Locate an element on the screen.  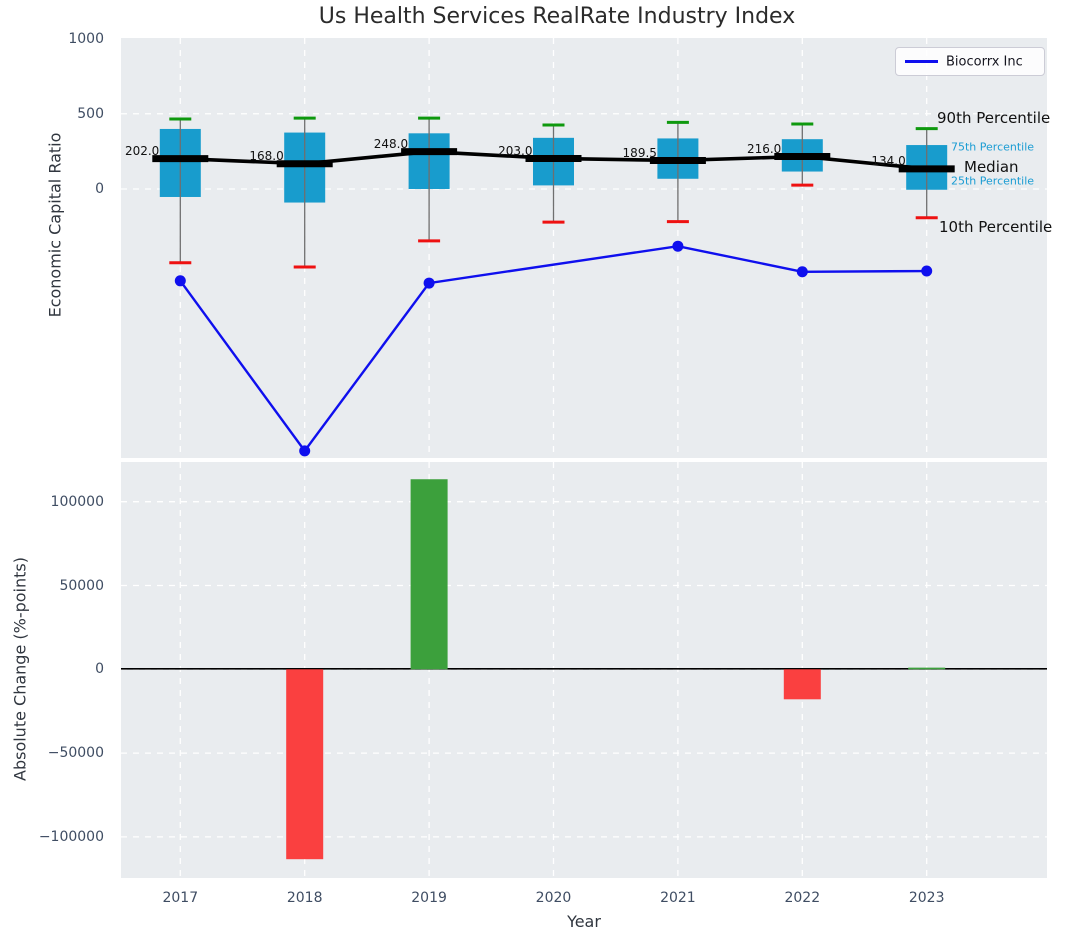
x-tick-year: 2022 is located at coordinates (802, 898).